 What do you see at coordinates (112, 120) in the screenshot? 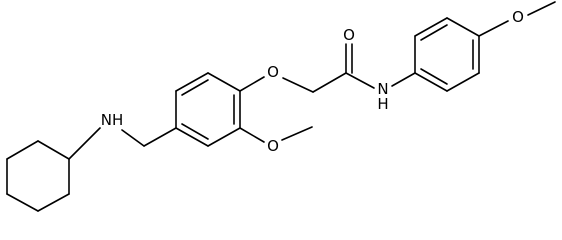
I see `atom-label: NH` at bounding box center [112, 120].